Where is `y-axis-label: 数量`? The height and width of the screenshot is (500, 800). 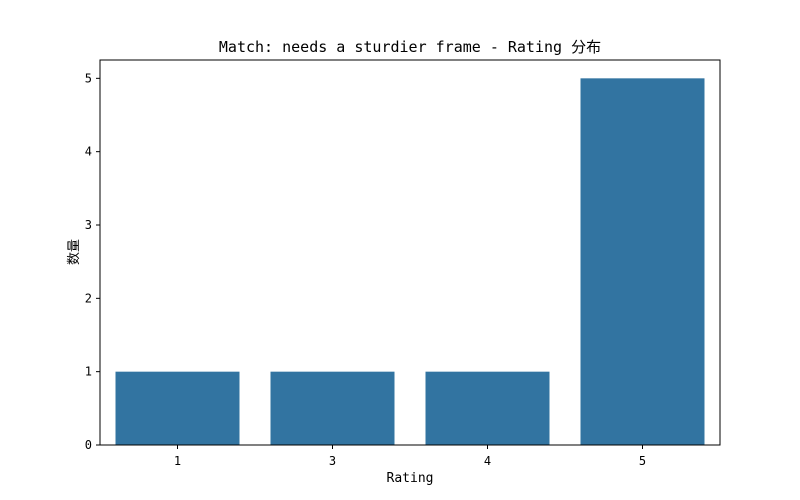 y-axis-label: 数量 is located at coordinates (74, 252).